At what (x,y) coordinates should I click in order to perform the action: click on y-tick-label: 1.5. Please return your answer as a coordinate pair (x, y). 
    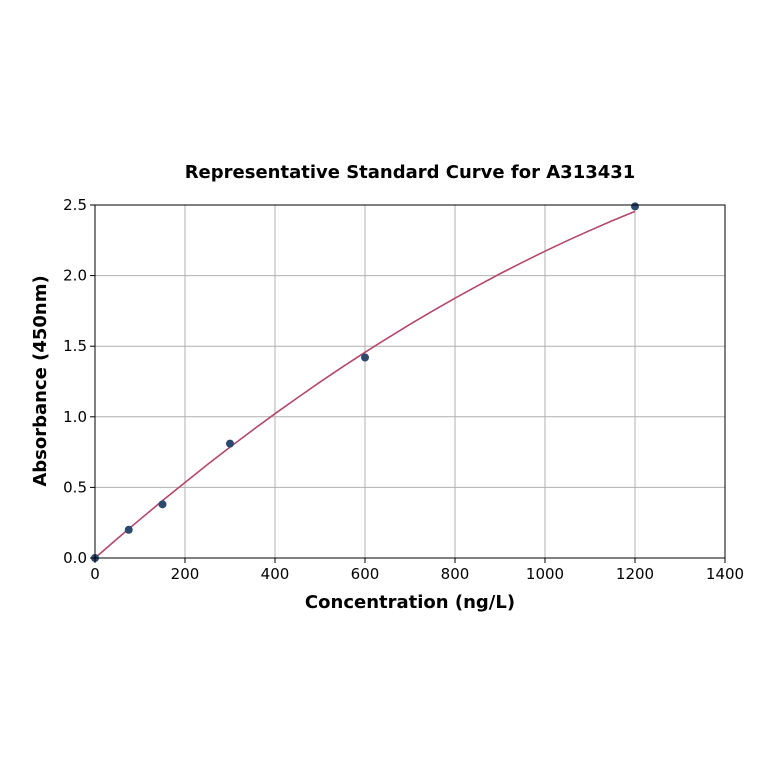
    Looking at the image, I should click on (75, 346).